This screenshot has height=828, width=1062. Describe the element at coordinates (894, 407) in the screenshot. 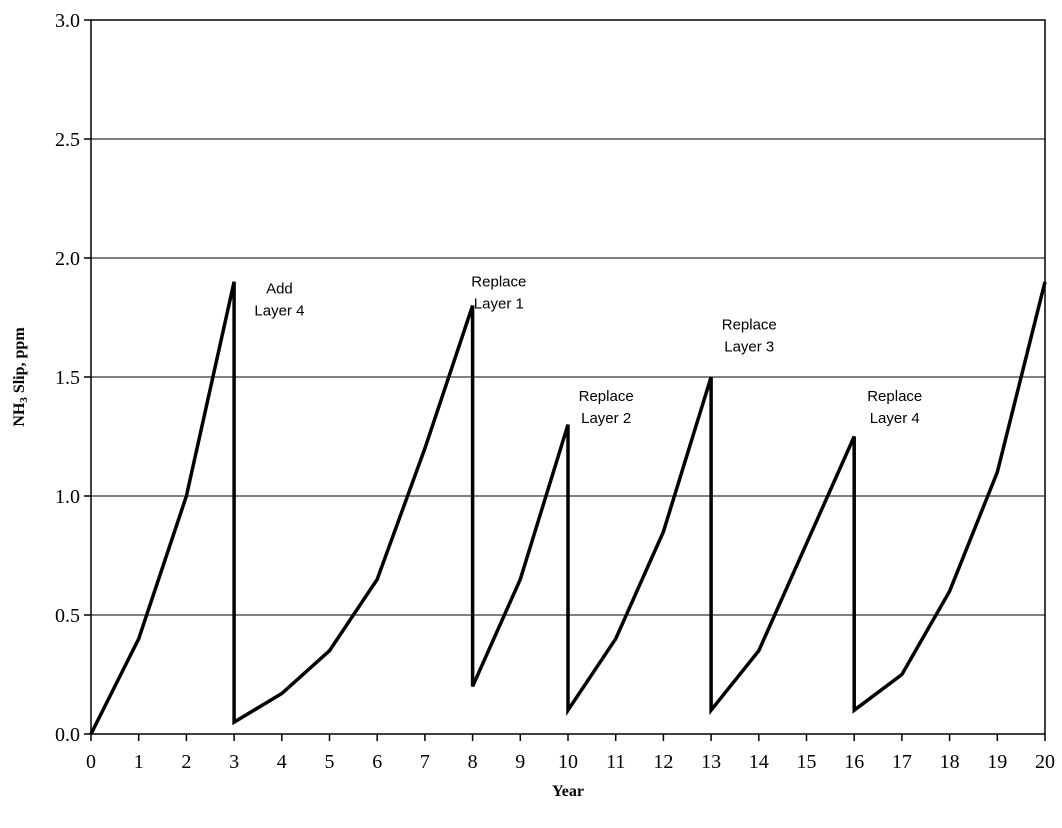

I see `annotation-label: Replace Layer 4` at that location.